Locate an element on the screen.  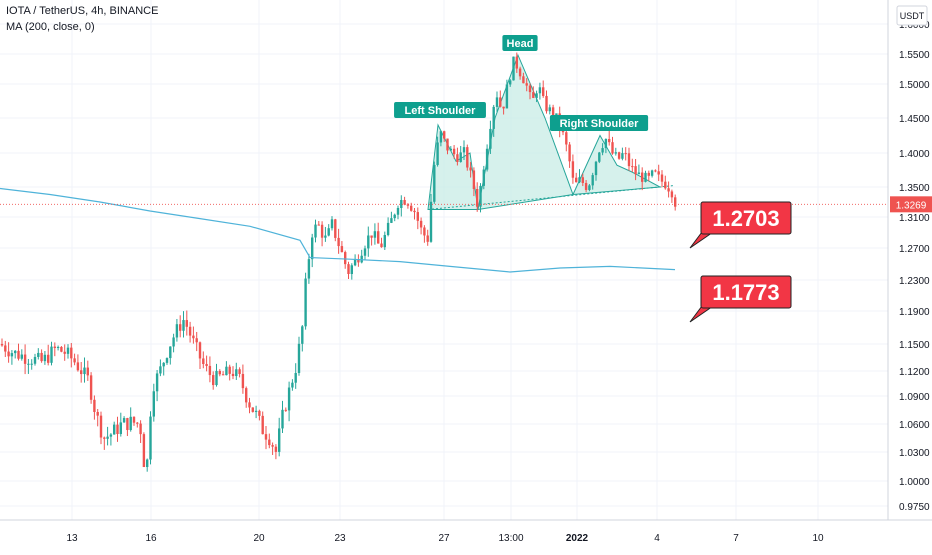
x-tick-label: 13:00 is located at coordinates (510, 538).